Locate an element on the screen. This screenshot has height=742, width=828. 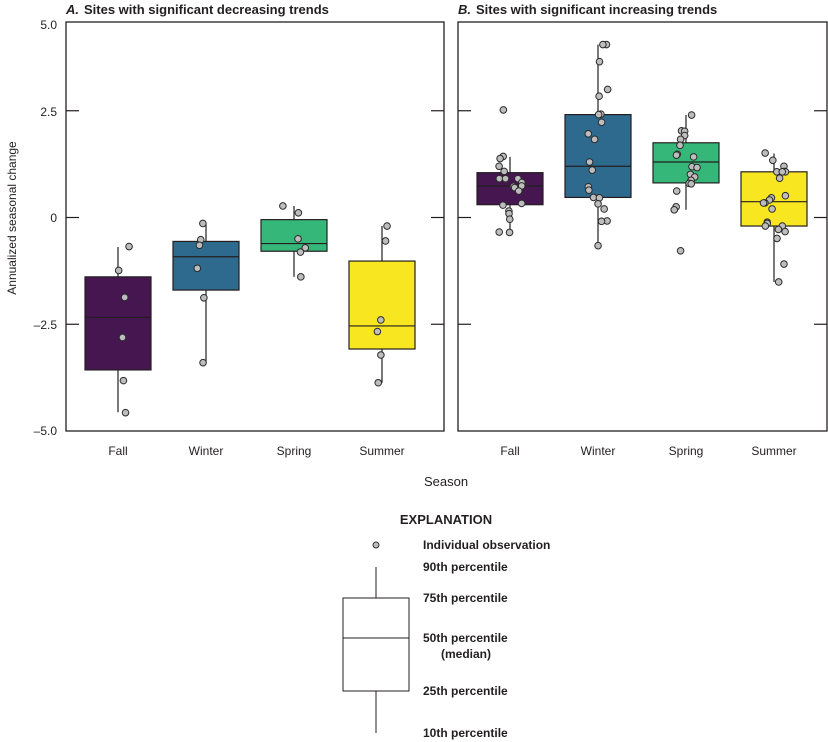
legend-title: EXPLANATION is located at coordinates (446, 519).